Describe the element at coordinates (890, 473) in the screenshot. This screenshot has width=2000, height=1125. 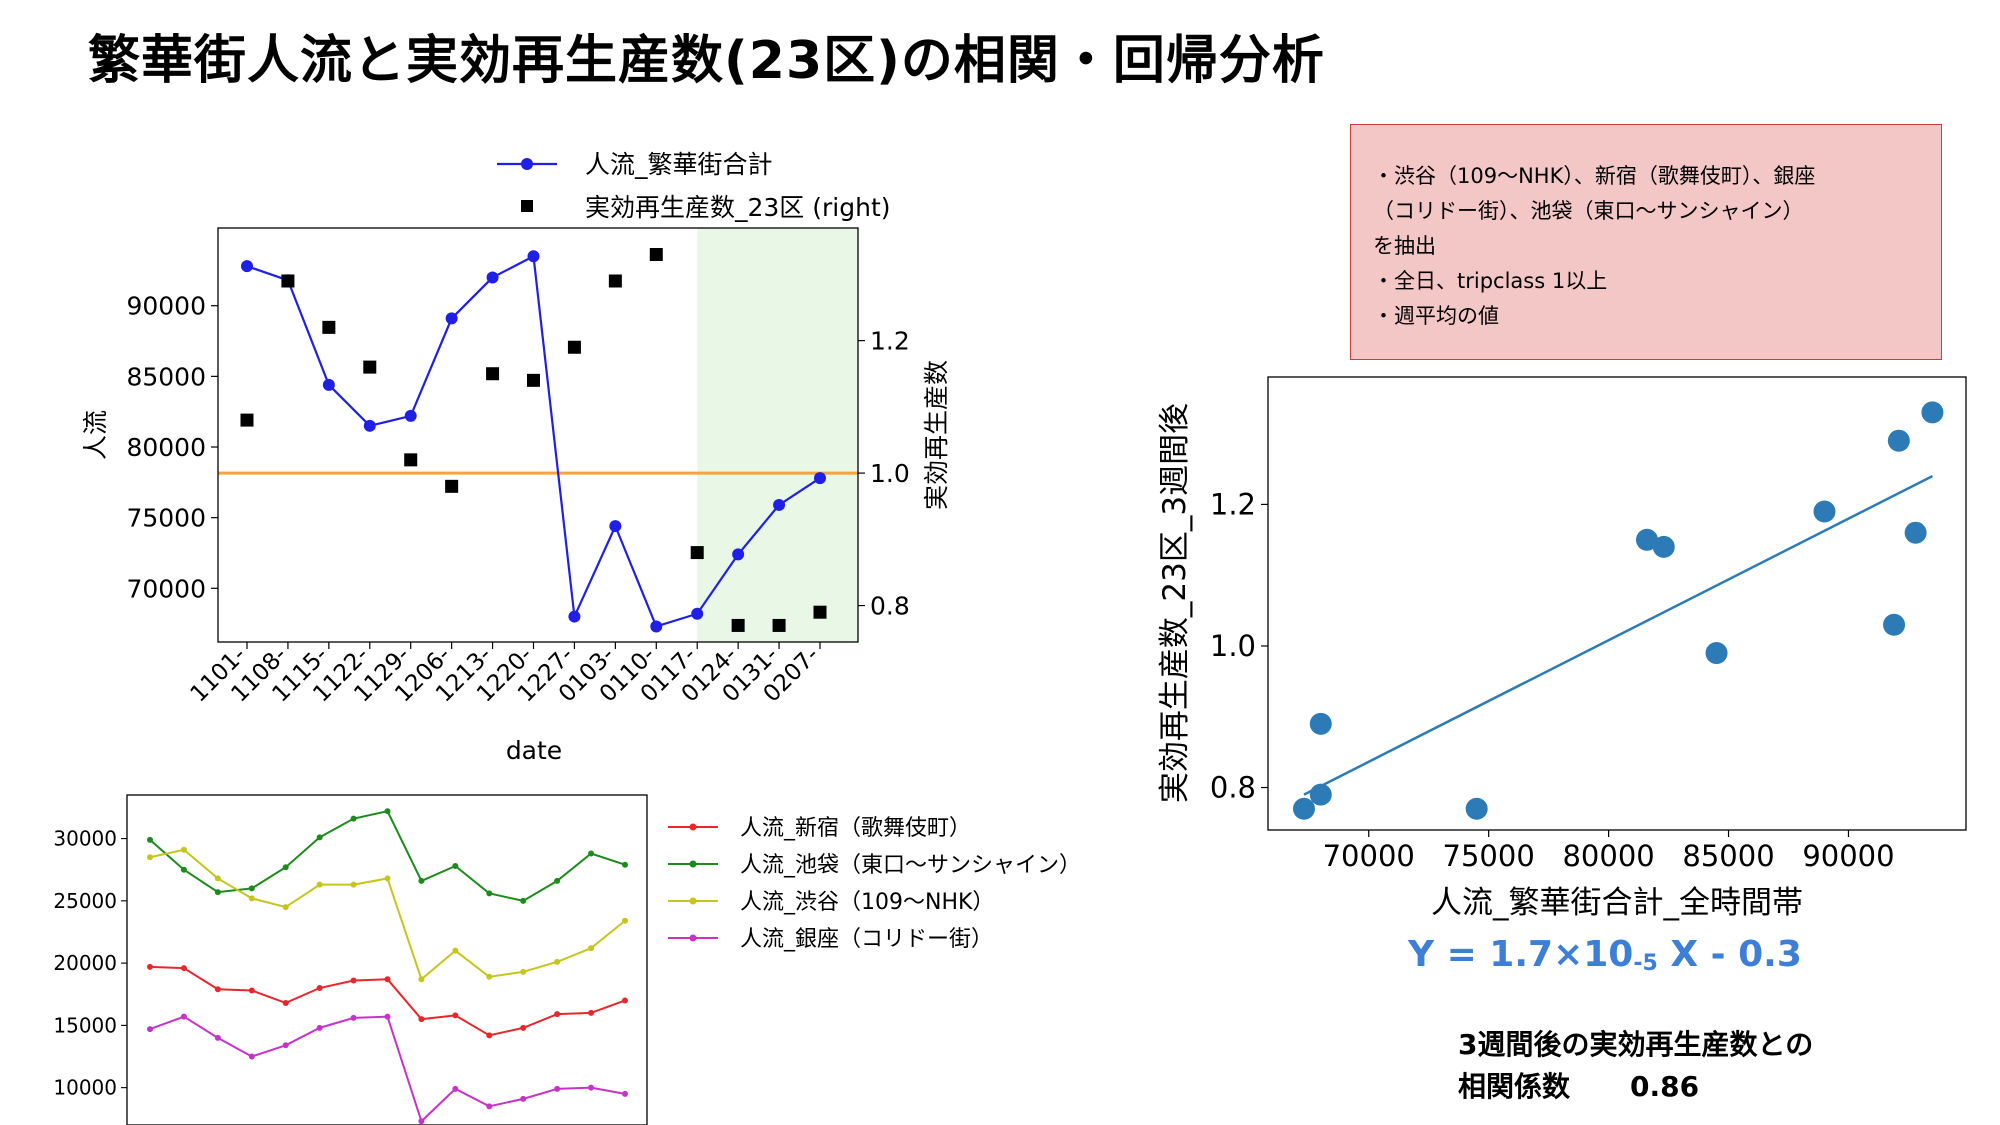
I see `y-tick-label-right: 1.0` at that location.